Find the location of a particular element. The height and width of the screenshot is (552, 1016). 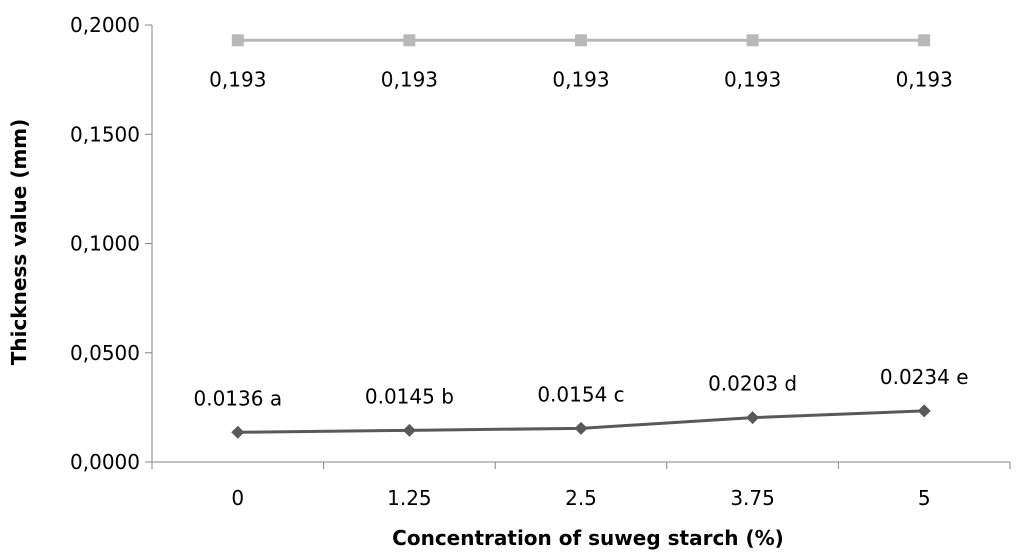

x-tick-label: 0 is located at coordinates (237, 498).